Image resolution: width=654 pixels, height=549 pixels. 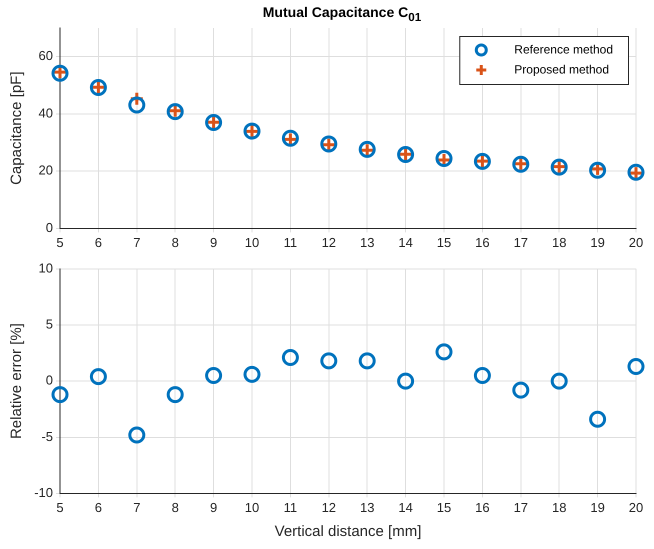 What do you see at coordinates (564, 49) in the screenshot?
I see `legend-label: Reference method` at bounding box center [564, 49].